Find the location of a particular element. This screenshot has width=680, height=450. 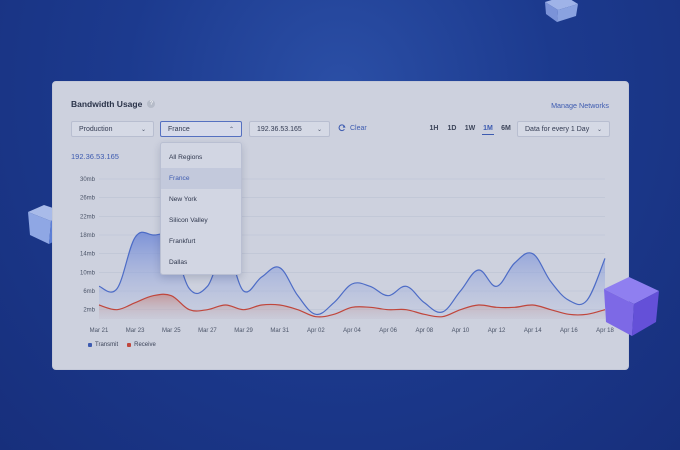

card-title: Bandwidth Usage is located at coordinates (107, 104).